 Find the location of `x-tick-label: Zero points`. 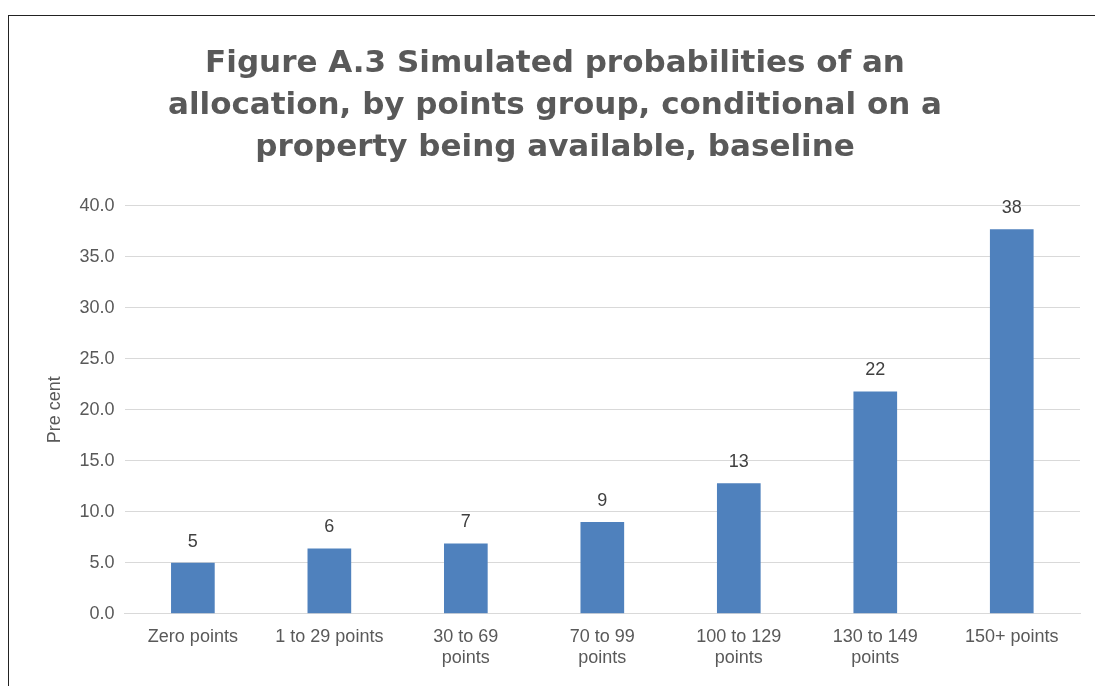

x-tick-label: Zero points is located at coordinates (192, 635).